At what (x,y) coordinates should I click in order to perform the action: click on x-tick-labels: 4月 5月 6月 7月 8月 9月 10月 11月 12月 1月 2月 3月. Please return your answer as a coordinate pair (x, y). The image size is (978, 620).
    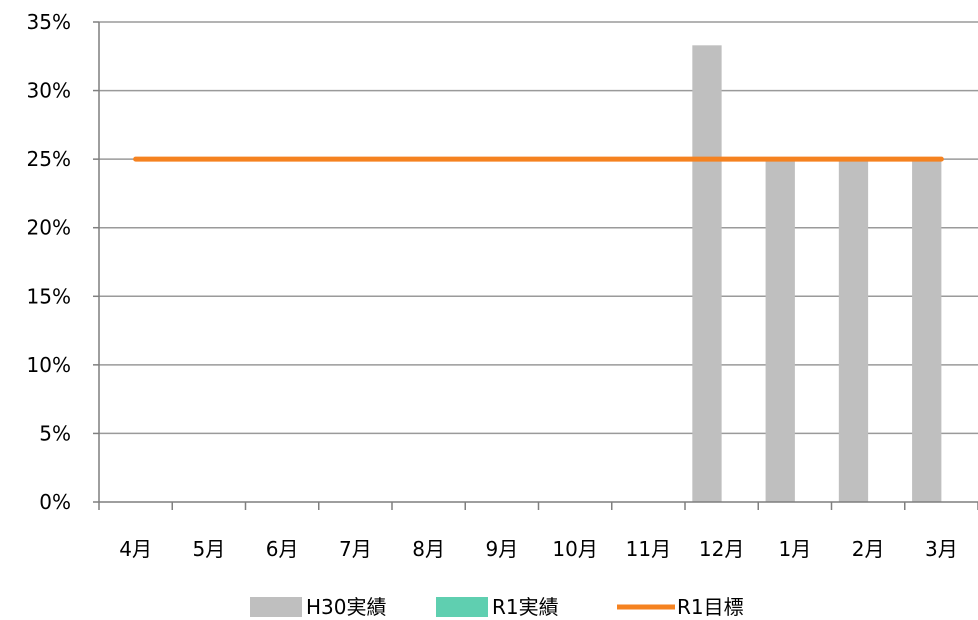
    Looking at the image, I should click on (538, 549).